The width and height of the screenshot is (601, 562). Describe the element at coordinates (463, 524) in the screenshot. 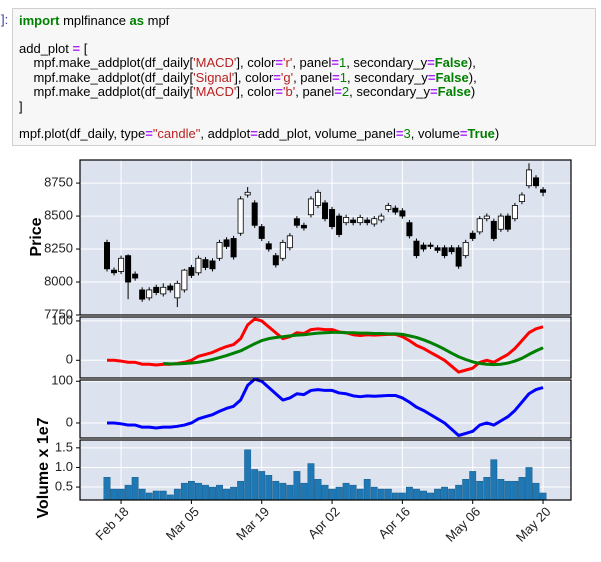

I see `x-tick-label: May 06` at that location.